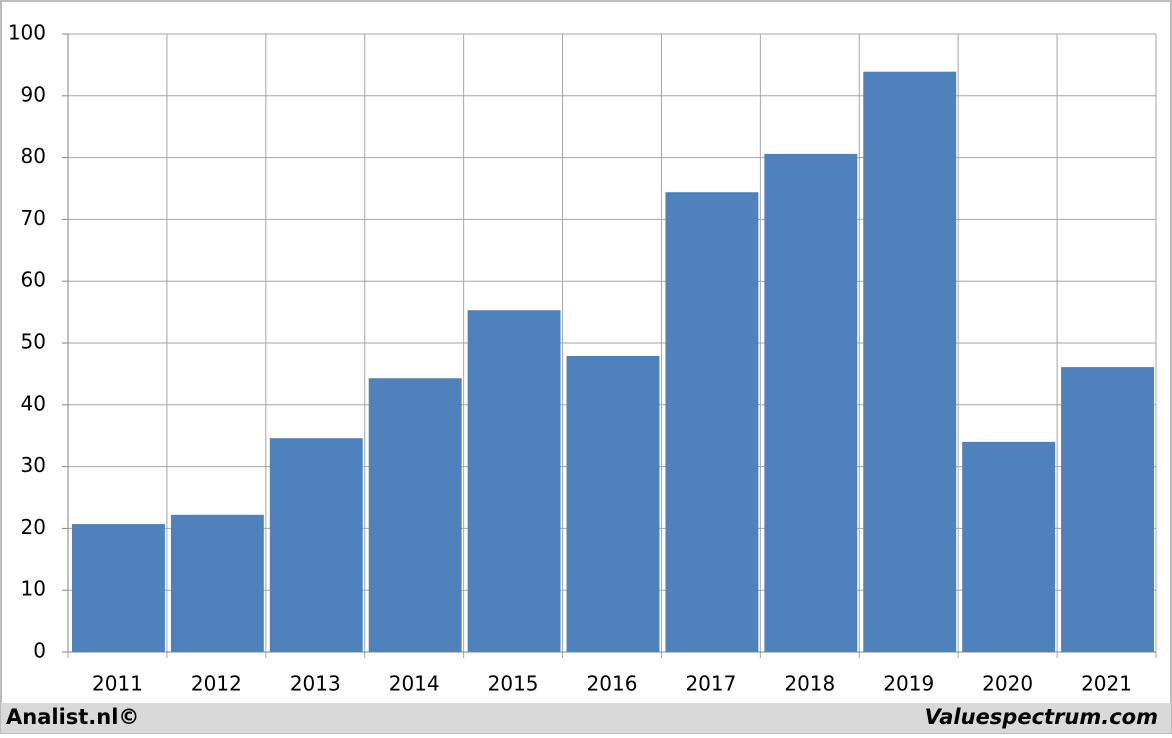  What do you see at coordinates (72, 717) in the screenshot?
I see `footer-left: Analist.nl©` at bounding box center [72, 717].